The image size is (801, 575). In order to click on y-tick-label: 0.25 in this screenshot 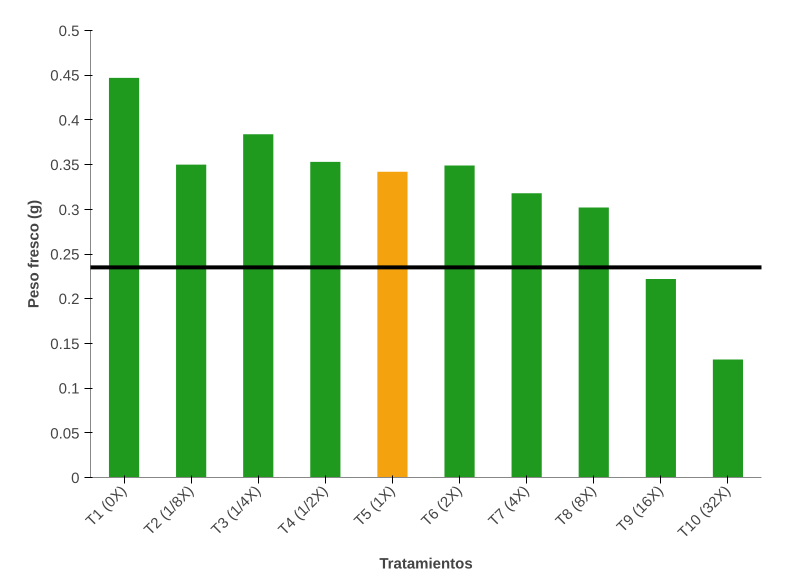, I will do `click(65, 255)`.